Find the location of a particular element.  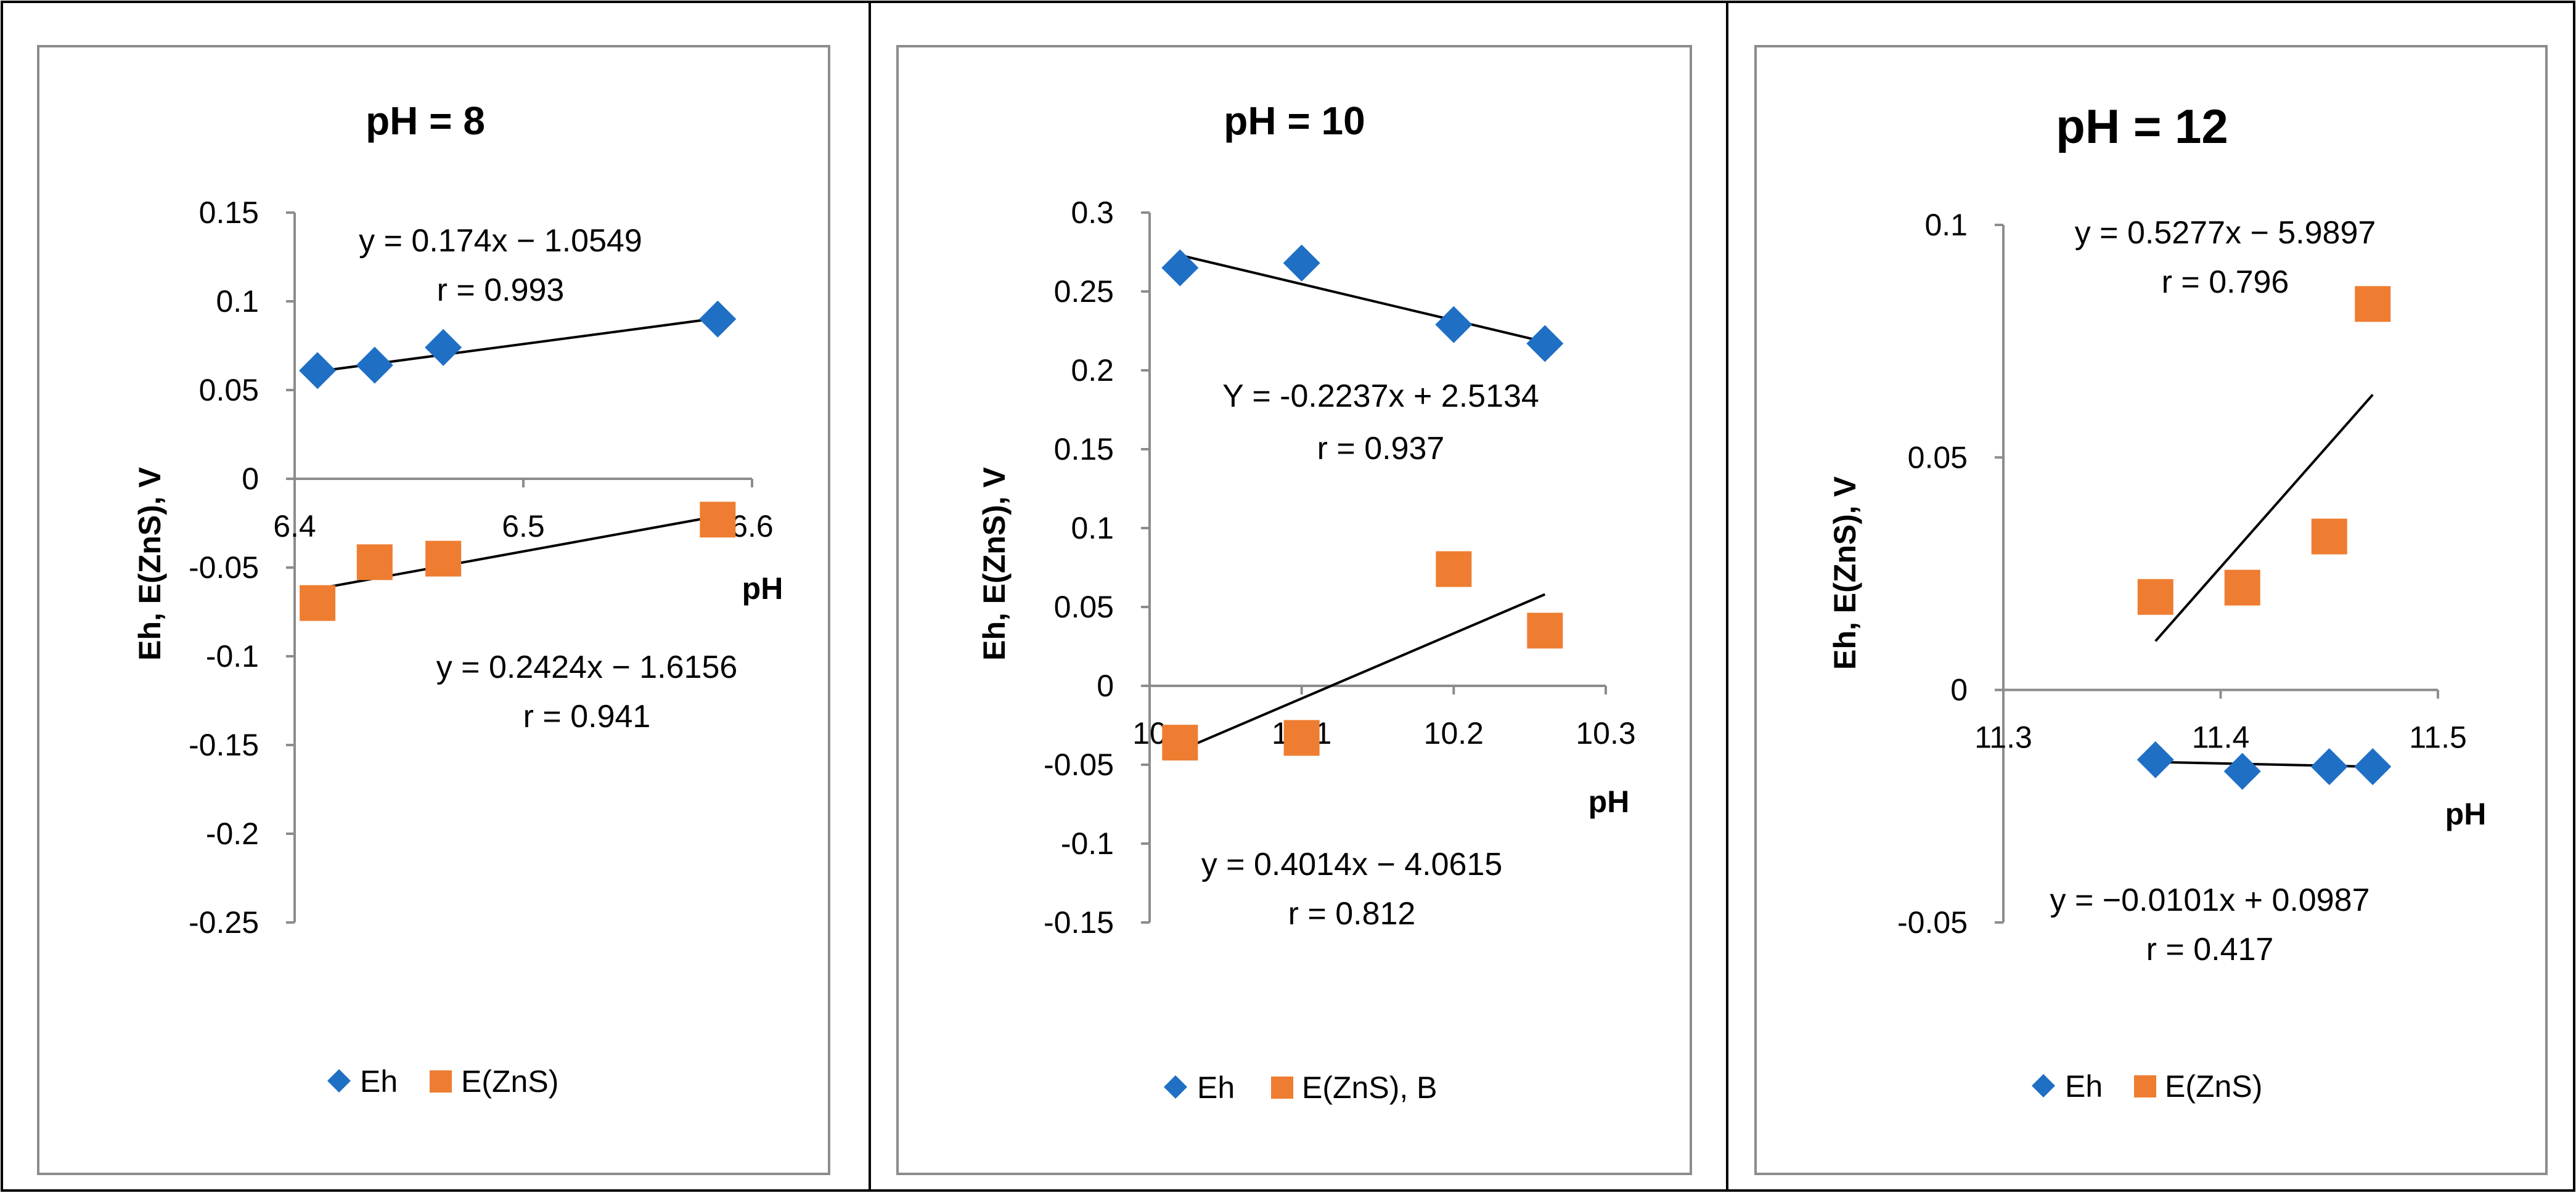

chart-ph8-legend-eh-label: Eh is located at coordinates (379, 1082).